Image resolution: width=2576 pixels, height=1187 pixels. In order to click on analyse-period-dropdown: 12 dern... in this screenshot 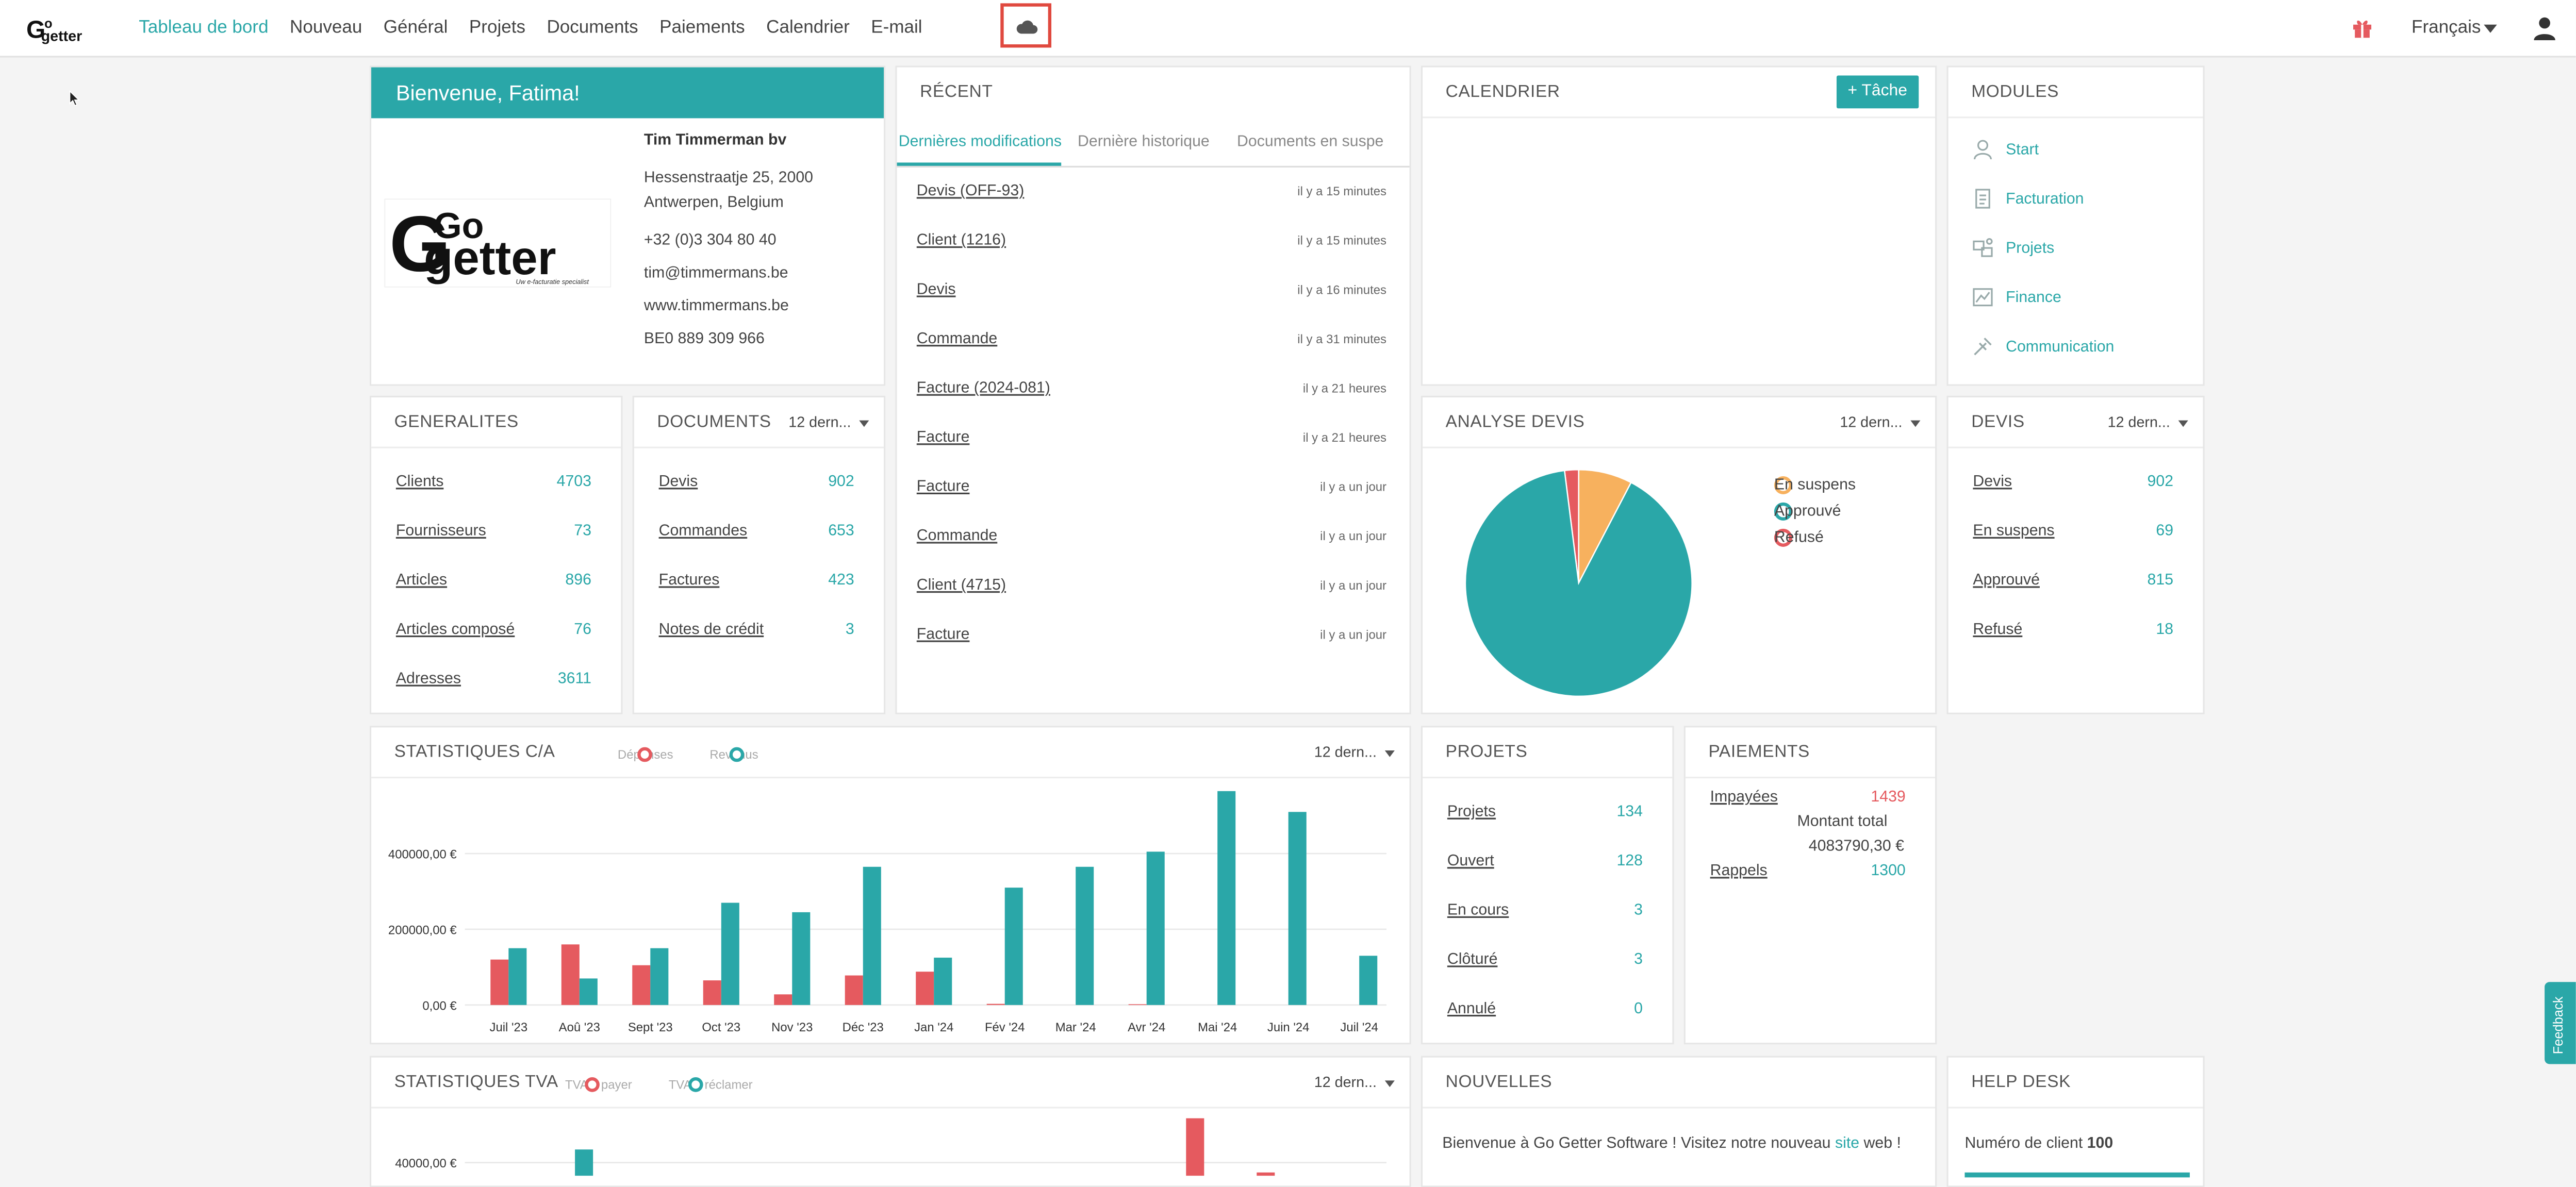, I will do `click(1881, 421)`.